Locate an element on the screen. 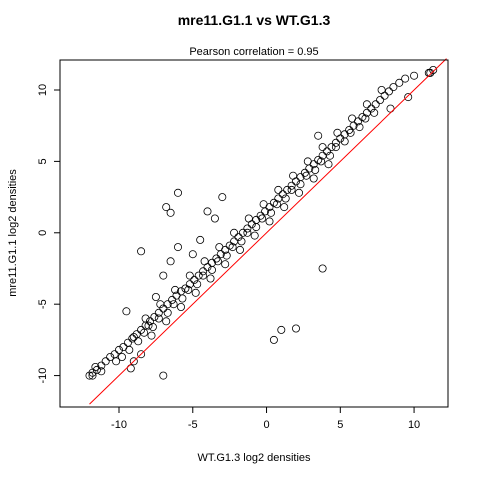 Image resolution: width=480 pixels, height=480 pixels. x-axis-label: WT.G1.3 log2 densities is located at coordinates (254, 458).